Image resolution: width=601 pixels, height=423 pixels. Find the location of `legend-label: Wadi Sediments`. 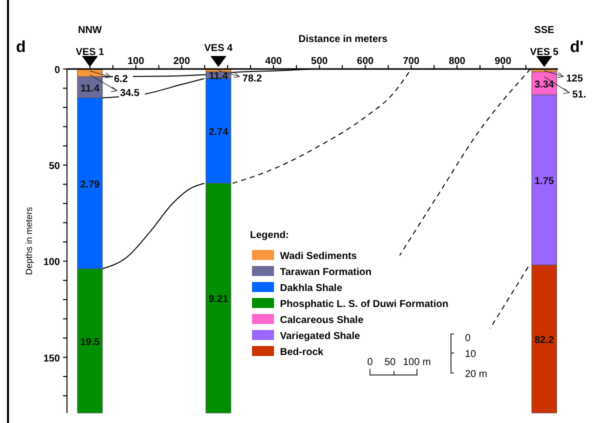

legend-label: Wadi Sediments is located at coordinates (319, 256).